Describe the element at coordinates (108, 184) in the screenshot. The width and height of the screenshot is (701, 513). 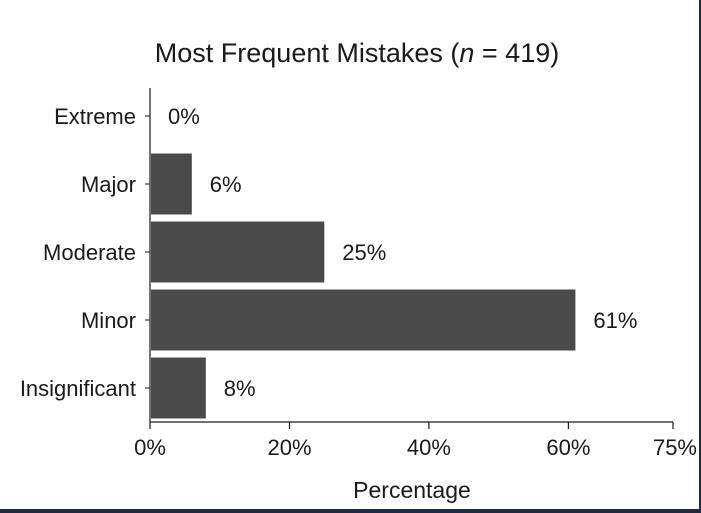
I see `category-label-major: Major` at that location.